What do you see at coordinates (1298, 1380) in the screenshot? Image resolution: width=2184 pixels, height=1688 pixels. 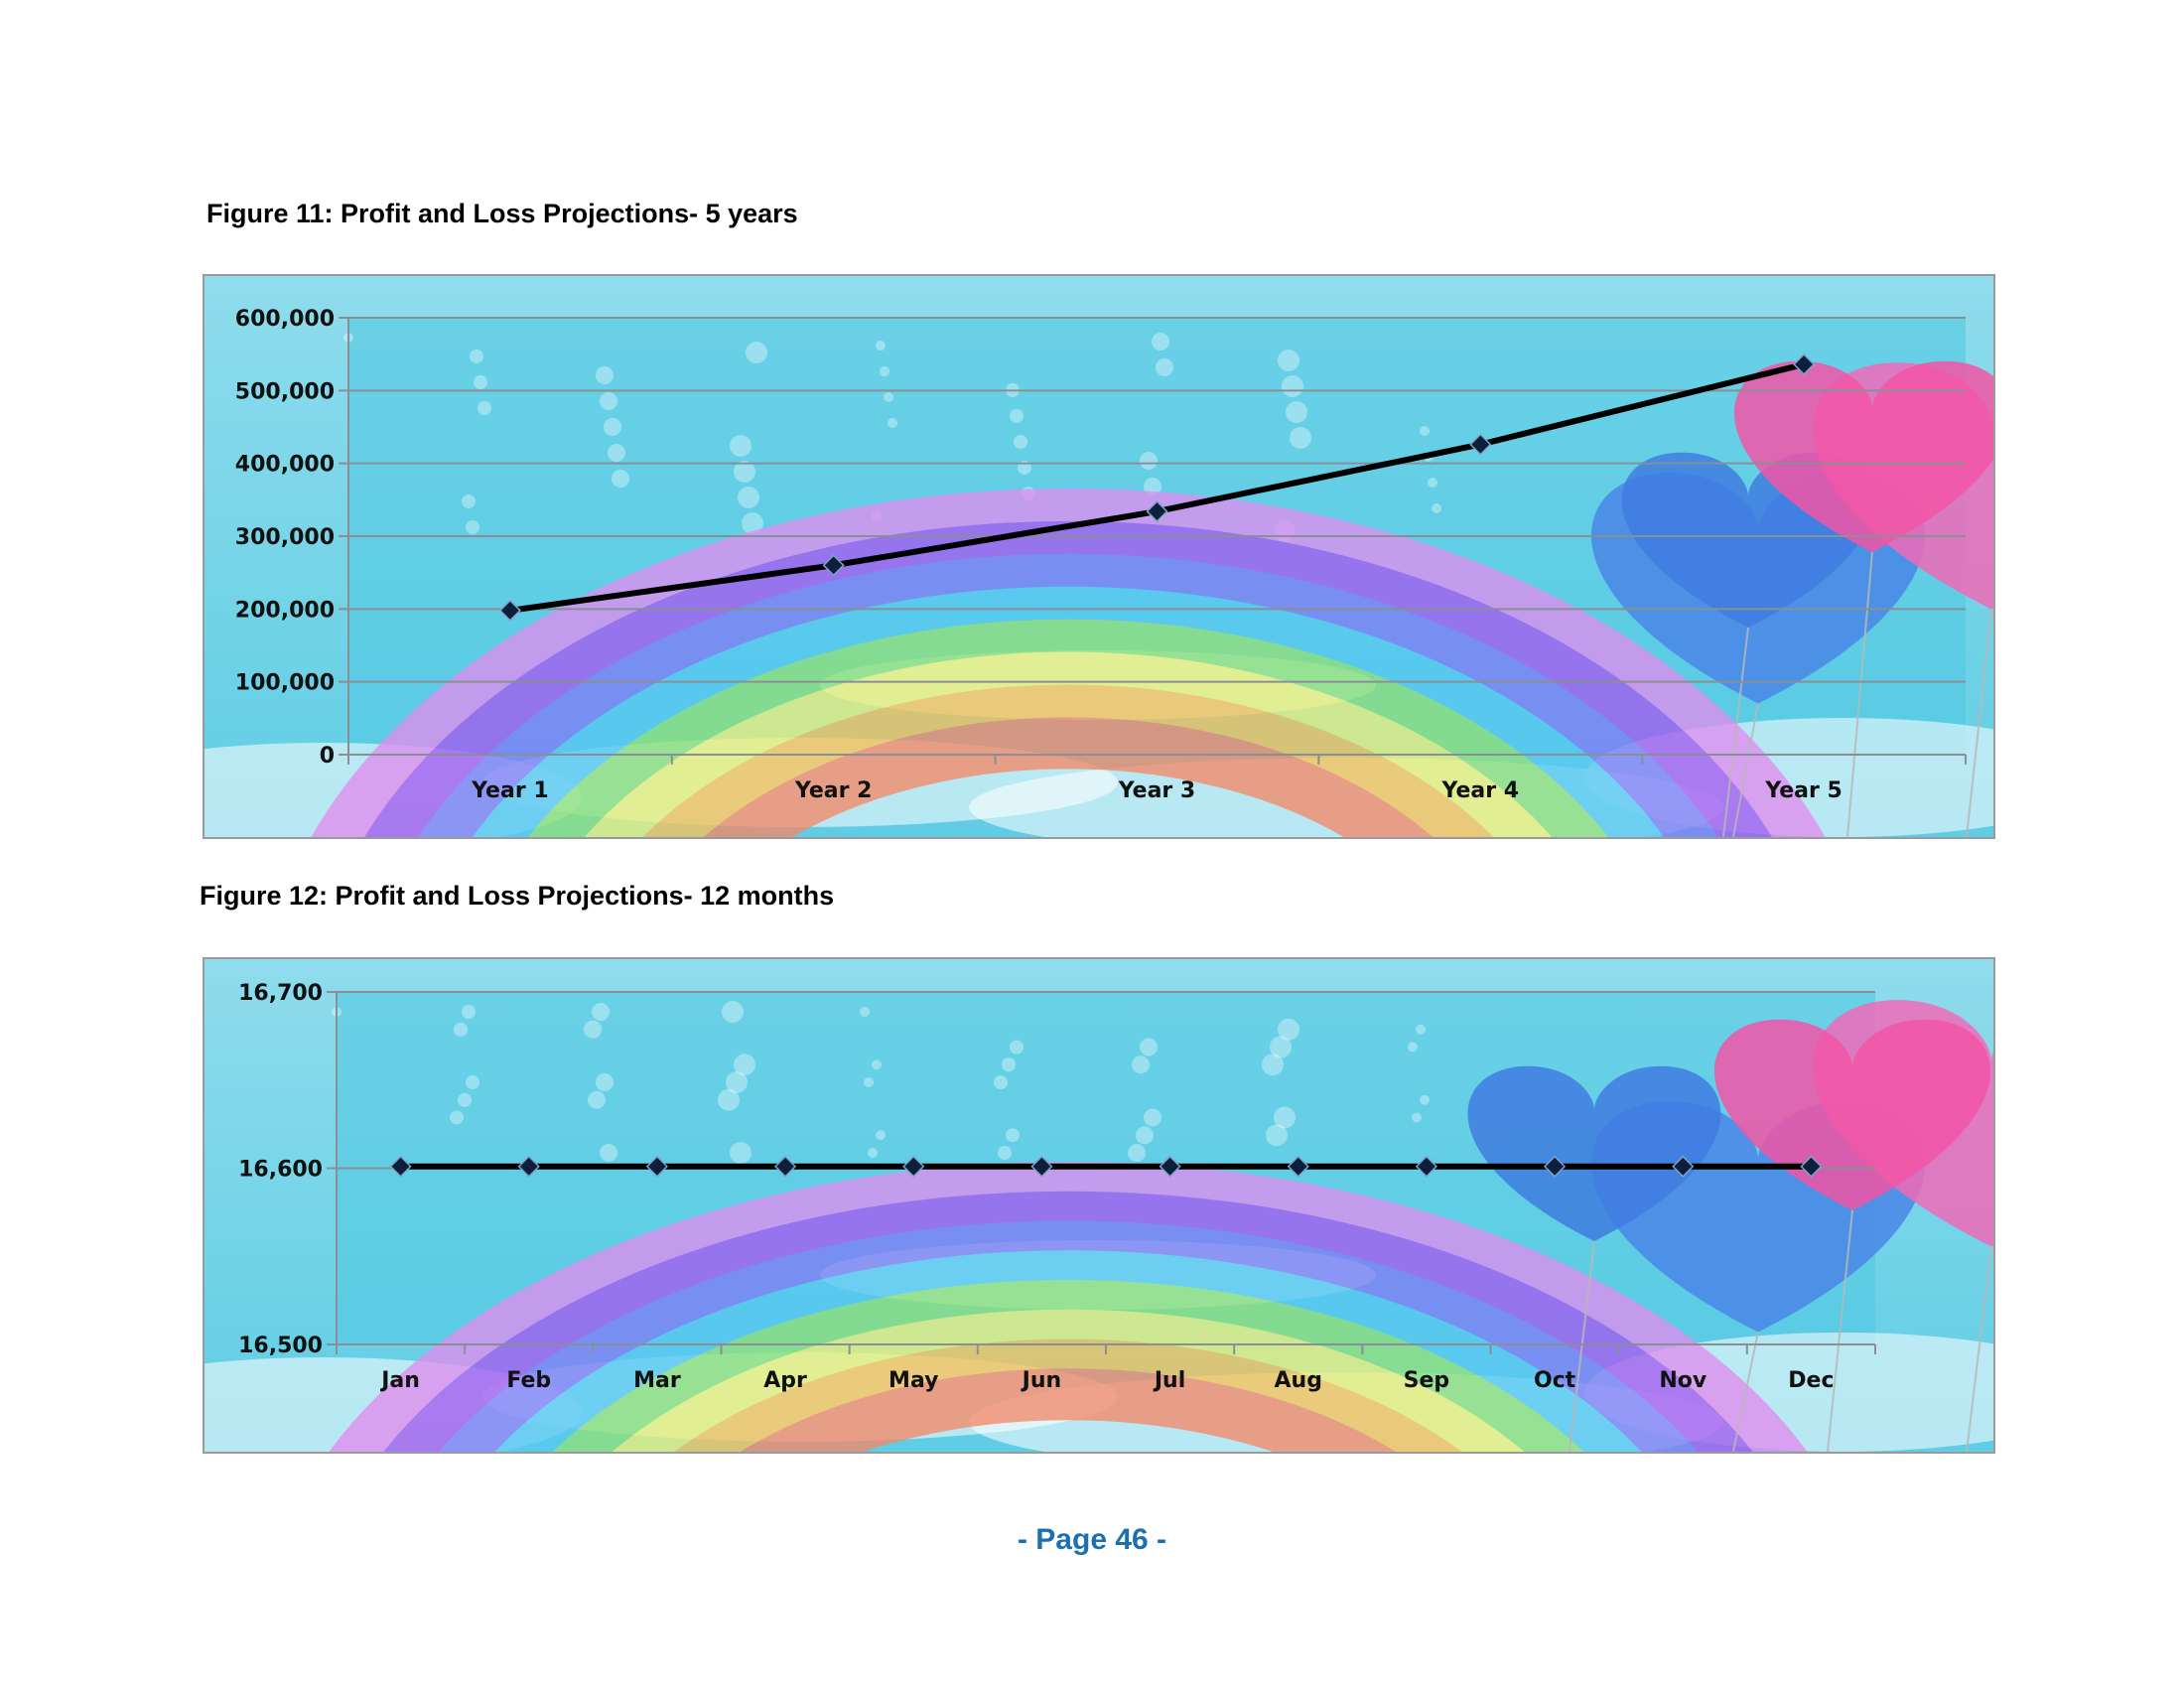 I see `x-tick-label: Aug` at bounding box center [1298, 1380].